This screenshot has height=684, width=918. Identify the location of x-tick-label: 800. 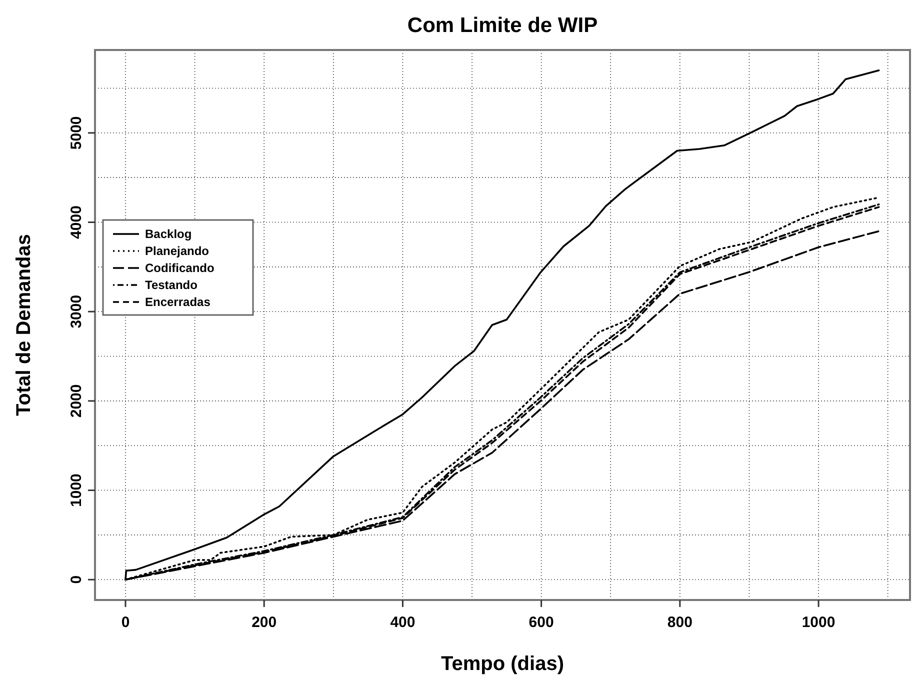
(679, 622).